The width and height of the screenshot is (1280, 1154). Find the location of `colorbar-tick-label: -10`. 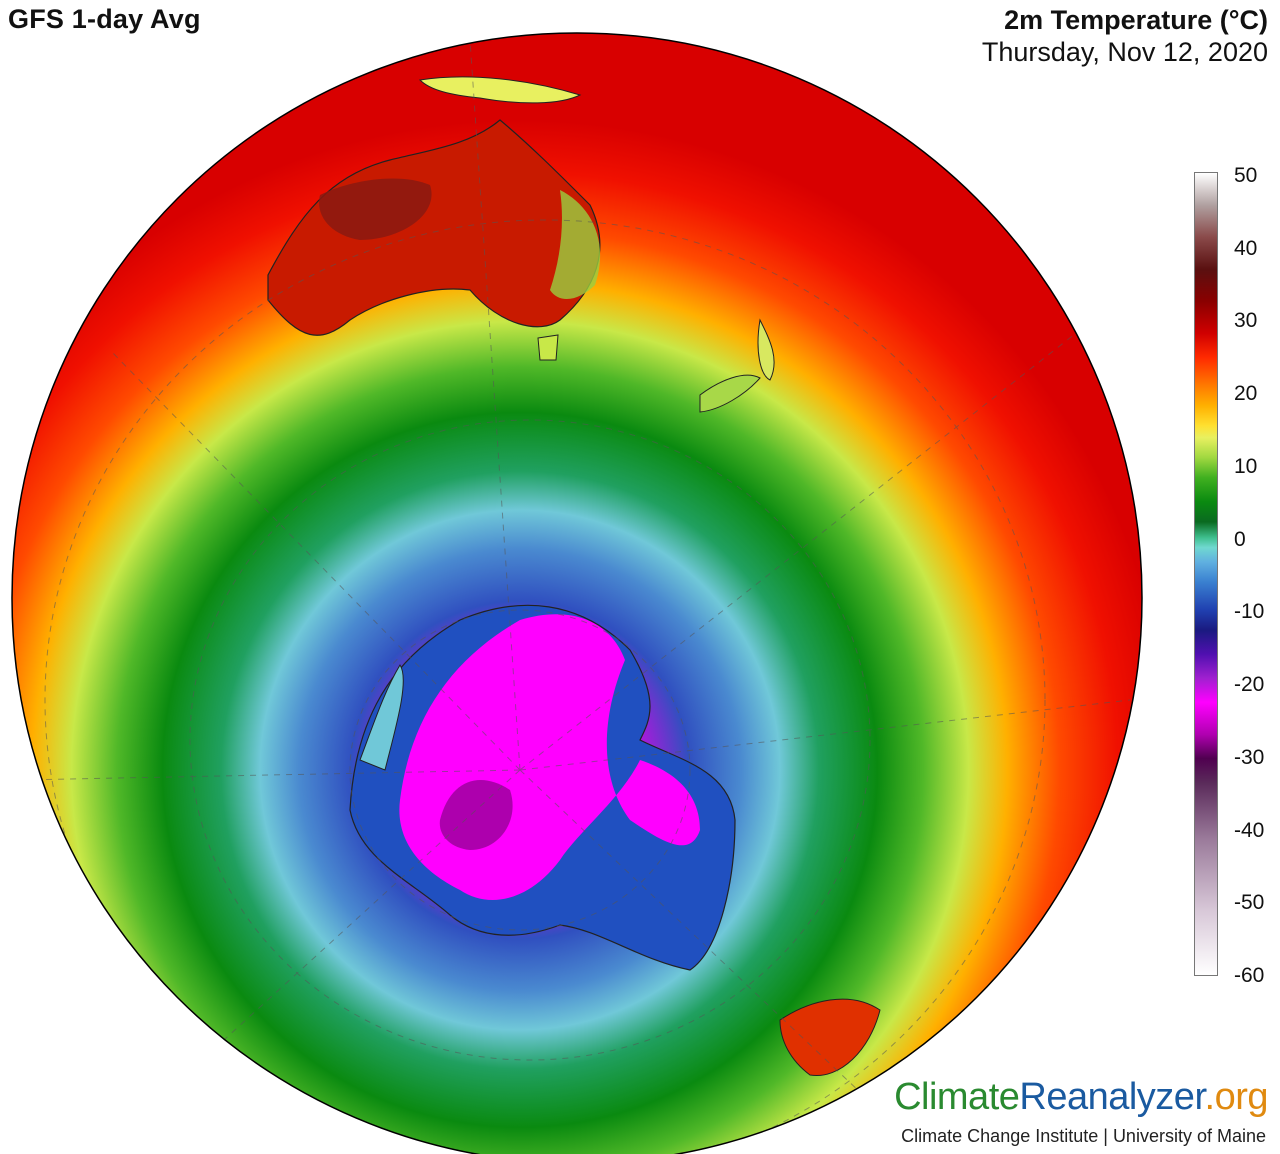

colorbar-tick-label: -10 is located at coordinates (1249, 612).